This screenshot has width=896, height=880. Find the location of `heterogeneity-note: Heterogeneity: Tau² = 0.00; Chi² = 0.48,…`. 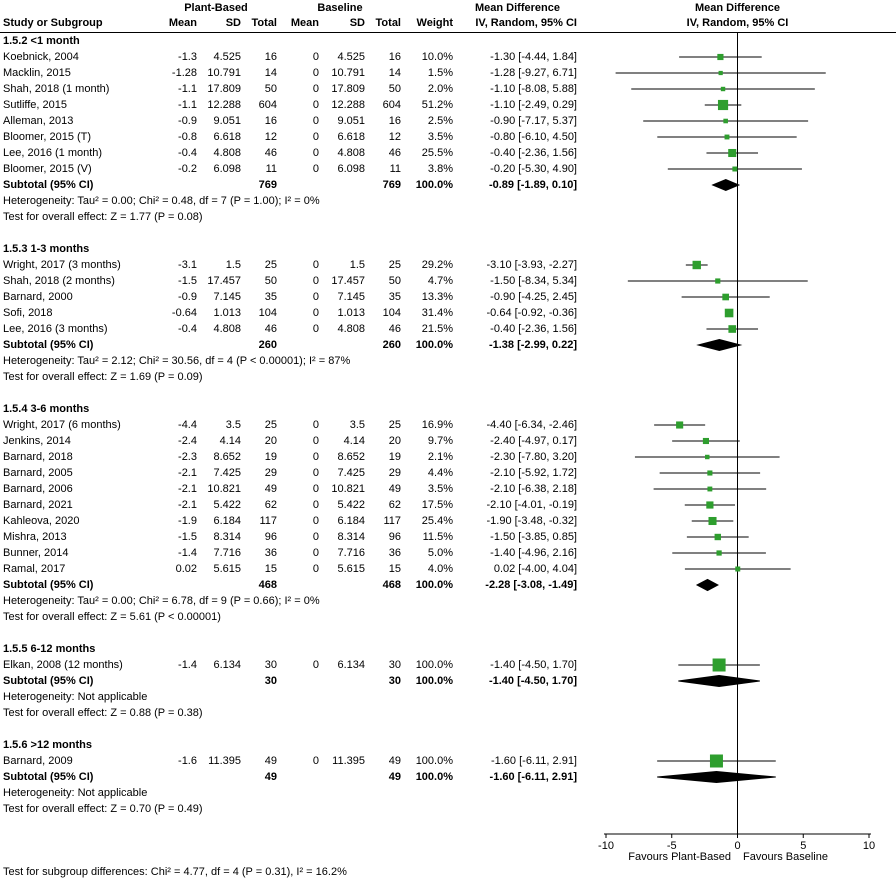

heterogeneity-note: Heterogeneity: Tau² = 0.00; Chi² = 0.48,… is located at coordinates (448, 201).